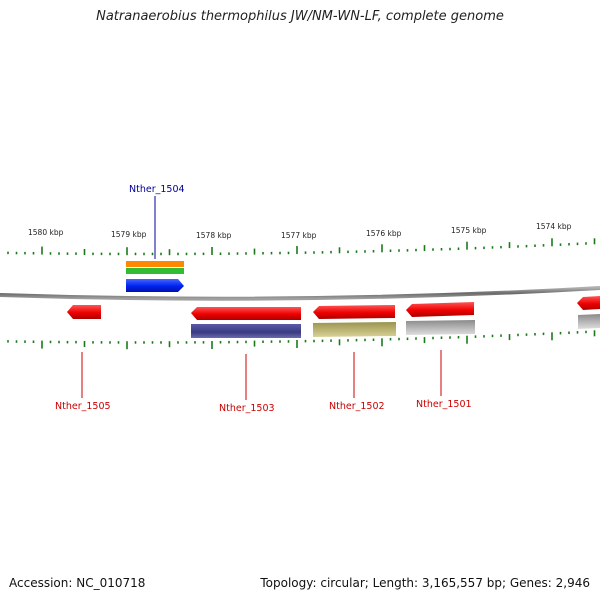 The width and height of the screenshot is (600, 600). I want to click on scale-ticks-bottom, so click(301, 340).